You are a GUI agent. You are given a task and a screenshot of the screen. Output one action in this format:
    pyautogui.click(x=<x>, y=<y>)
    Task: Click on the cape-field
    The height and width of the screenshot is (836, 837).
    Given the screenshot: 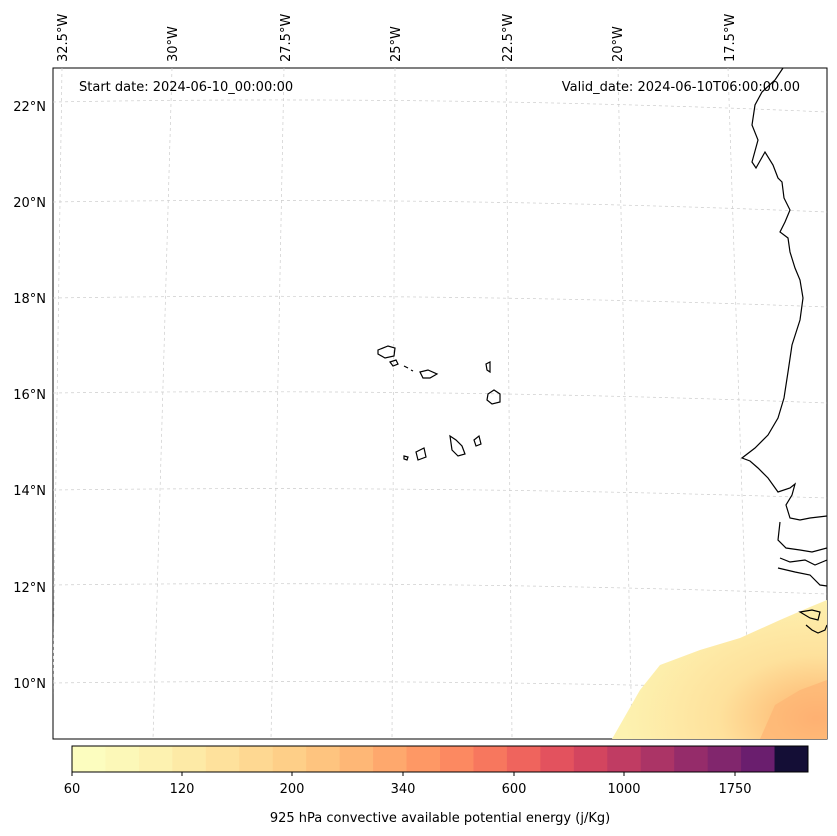 What is the action you would take?
    pyautogui.click(x=719, y=669)
    